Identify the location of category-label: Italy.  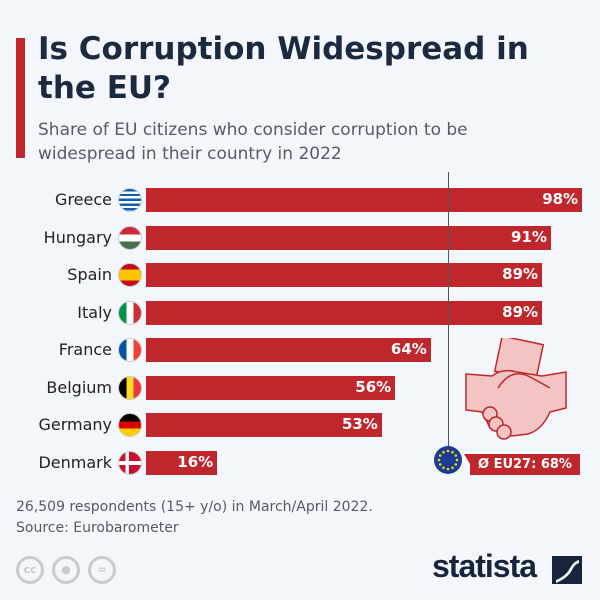
(94, 312).